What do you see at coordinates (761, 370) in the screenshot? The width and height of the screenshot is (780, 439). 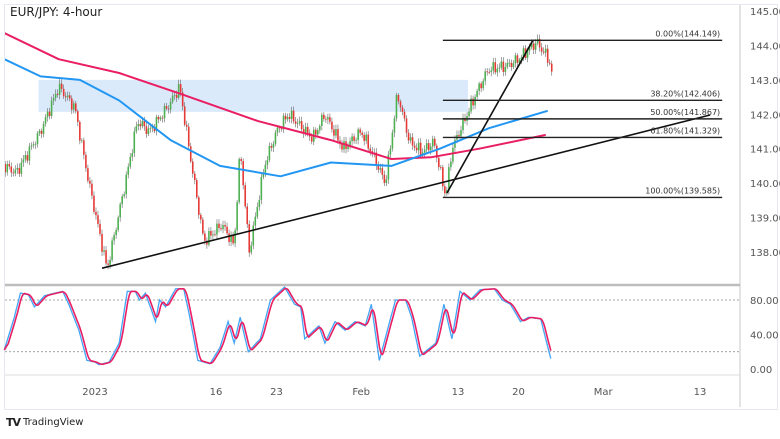 I see `stochastic-tick-label: 0.00` at bounding box center [761, 370].